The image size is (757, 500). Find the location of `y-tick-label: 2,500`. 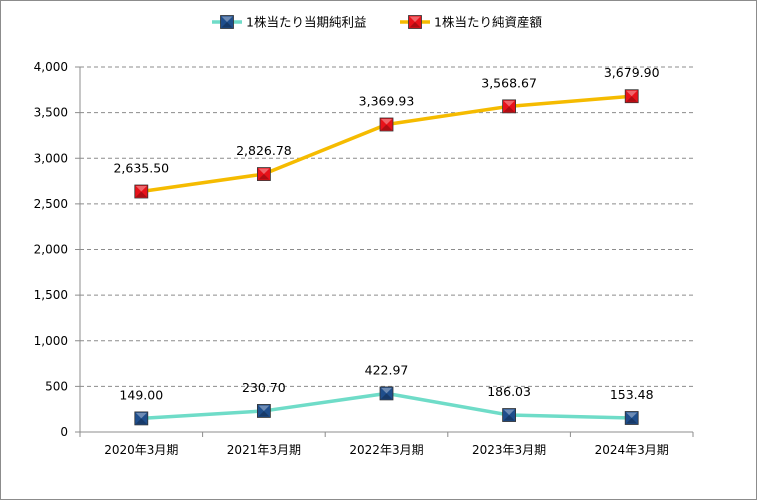

y-tick-label: 2,500 is located at coordinates (51, 204).